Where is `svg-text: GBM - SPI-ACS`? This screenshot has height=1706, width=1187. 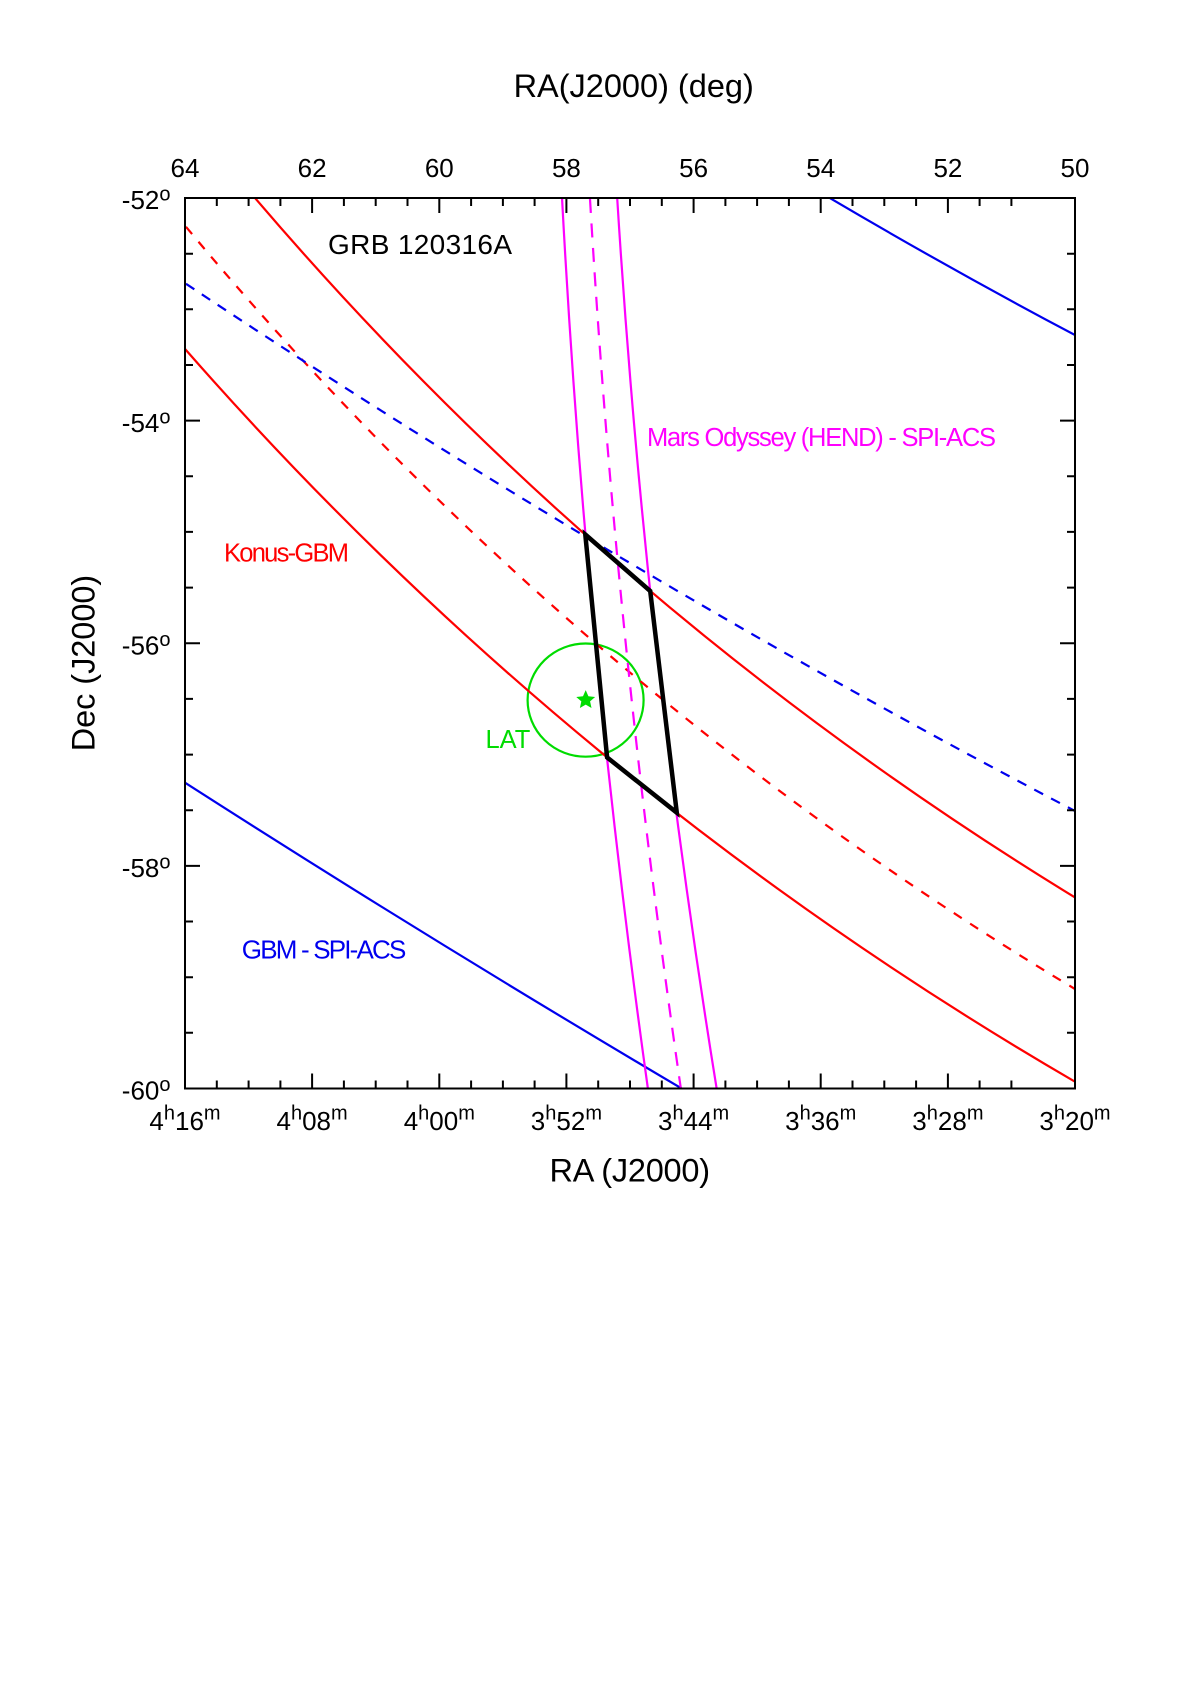 svg-text: GBM - SPI-ACS is located at coordinates (324, 950).